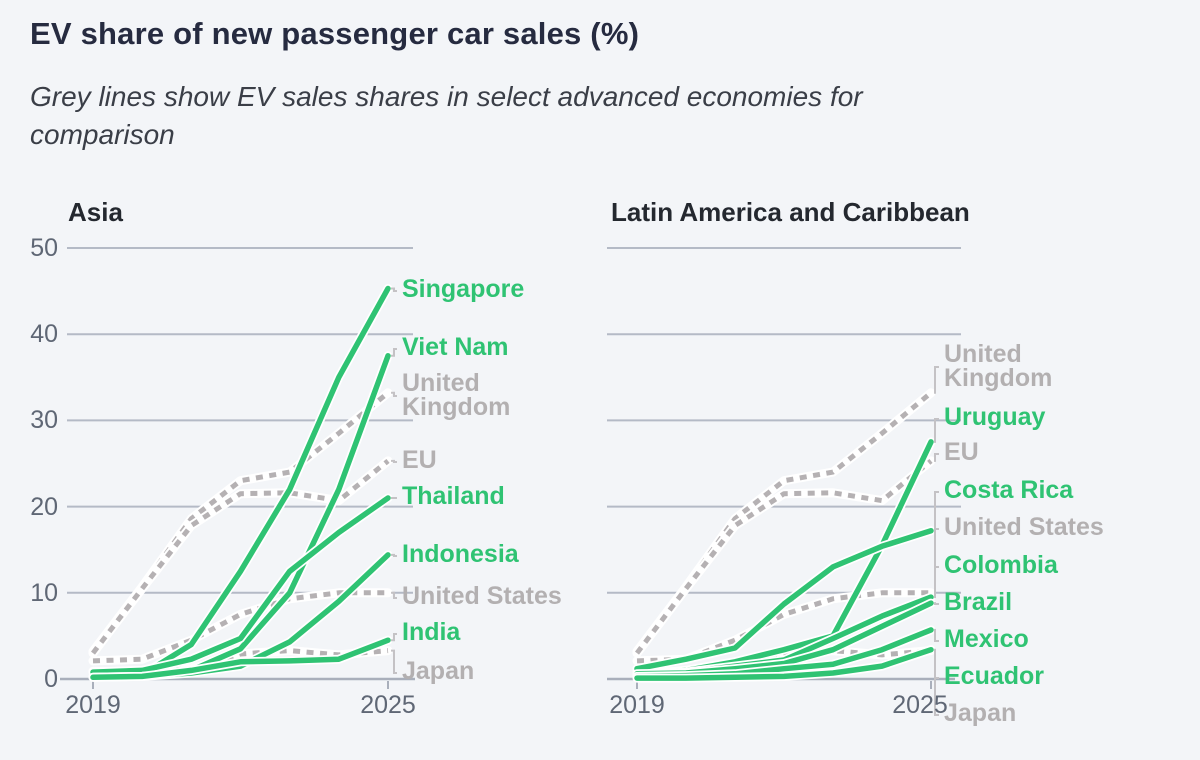 The height and width of the screenshot is (760, 1200). Describe the element at coordinates (394, 289) in the screenshot. I see `label-connector-singapore` at that location.